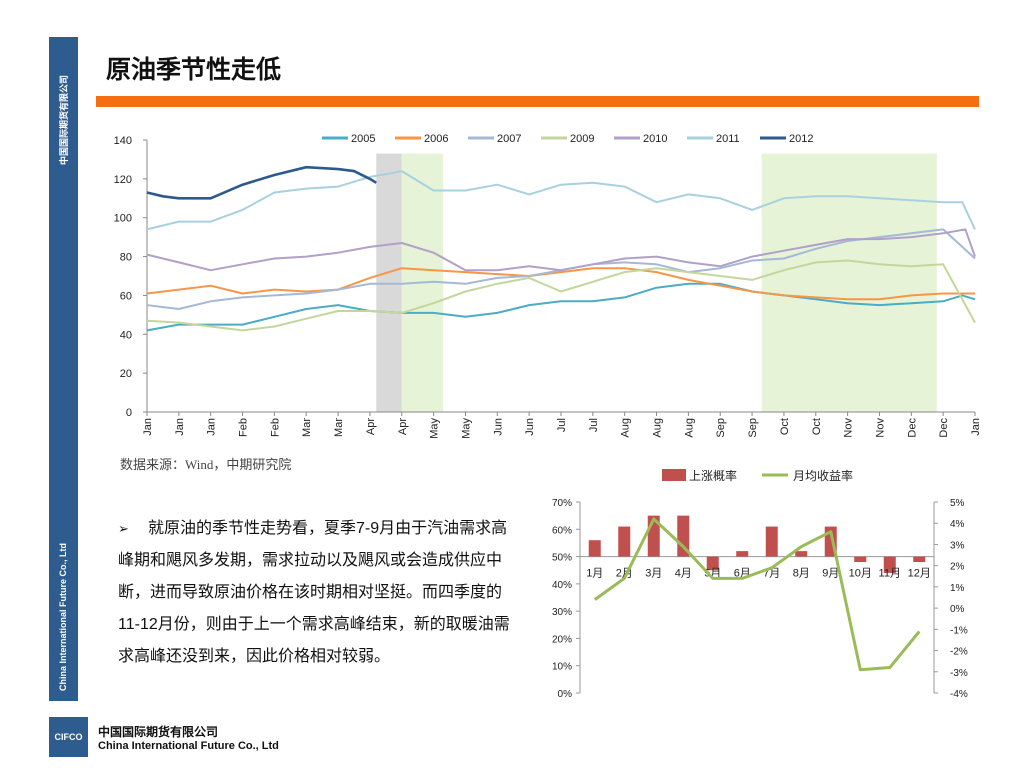 This screenshot has width=1024, height=768. What do you see at coordinates (712, 563) in the screenshot?
I see `bar-5月` at bounding box center [712, 563].